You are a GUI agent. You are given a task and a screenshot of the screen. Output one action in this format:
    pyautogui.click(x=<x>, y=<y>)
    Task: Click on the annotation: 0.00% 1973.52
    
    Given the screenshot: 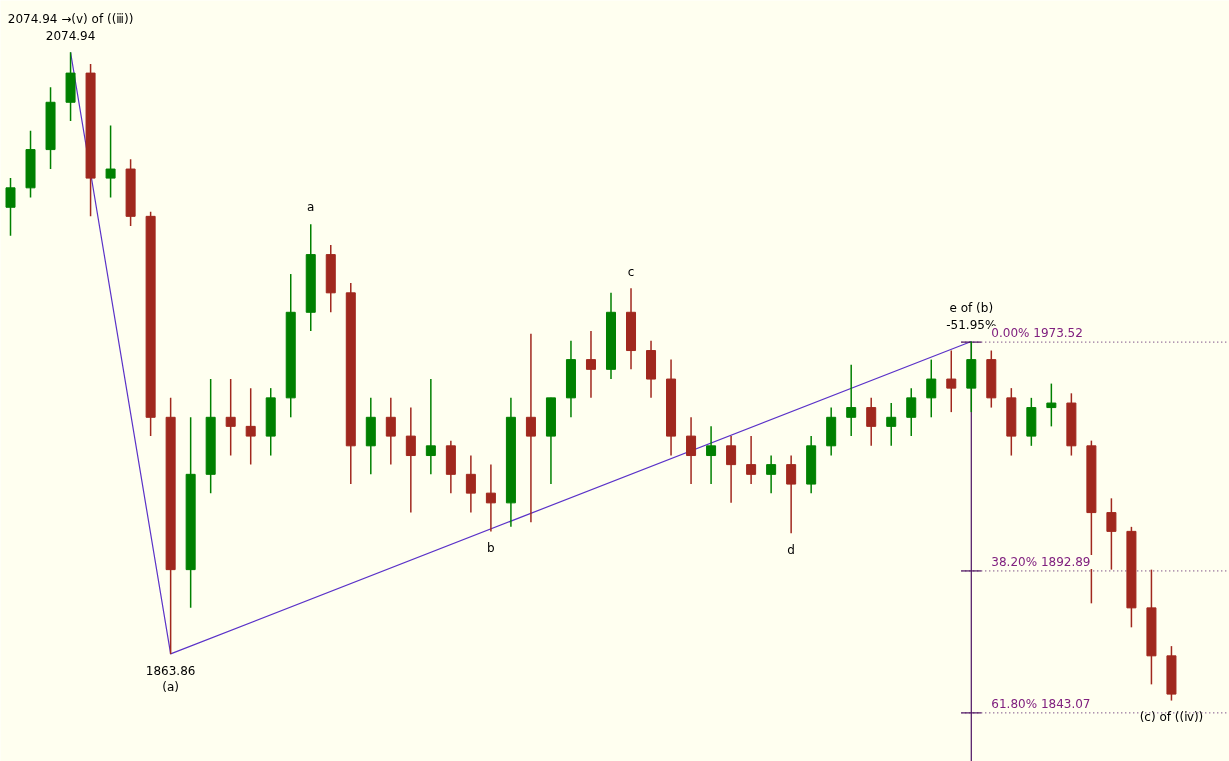 What is the action you would take?
    pyautogui.click(x=1037, y=333)
    